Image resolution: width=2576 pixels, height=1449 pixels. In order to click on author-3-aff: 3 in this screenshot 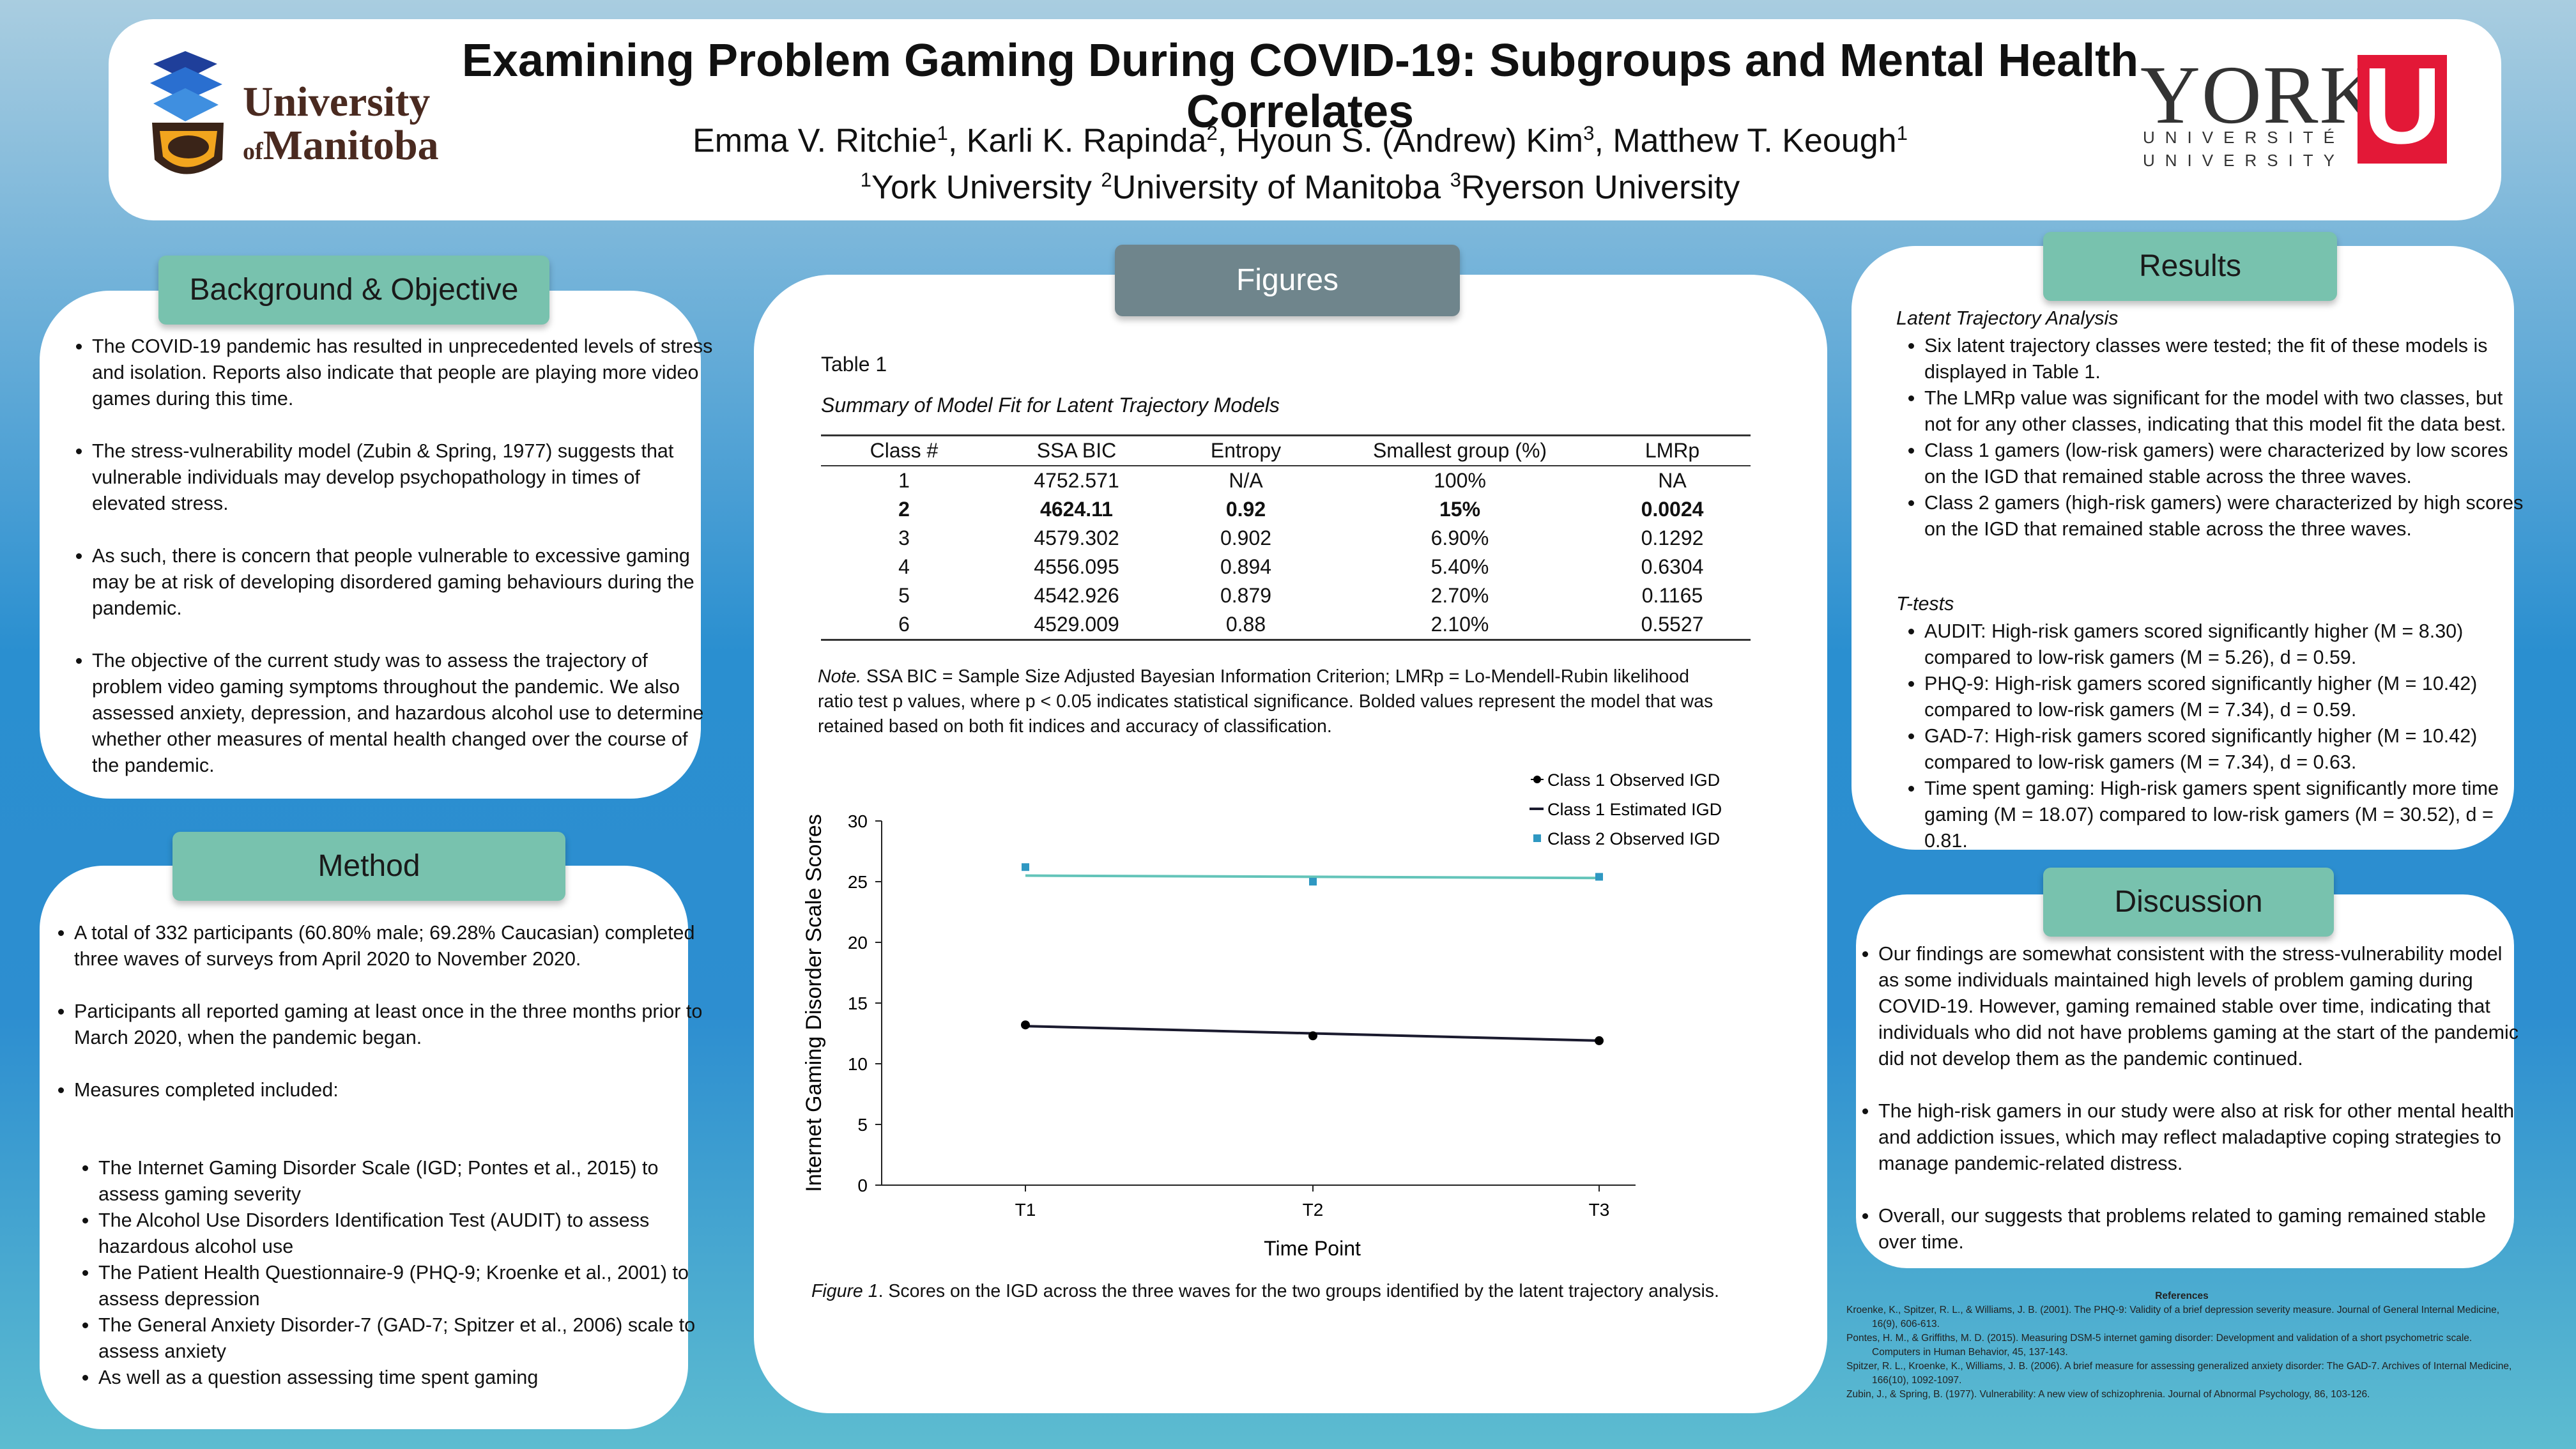, I will do `click(1589, 133)`.